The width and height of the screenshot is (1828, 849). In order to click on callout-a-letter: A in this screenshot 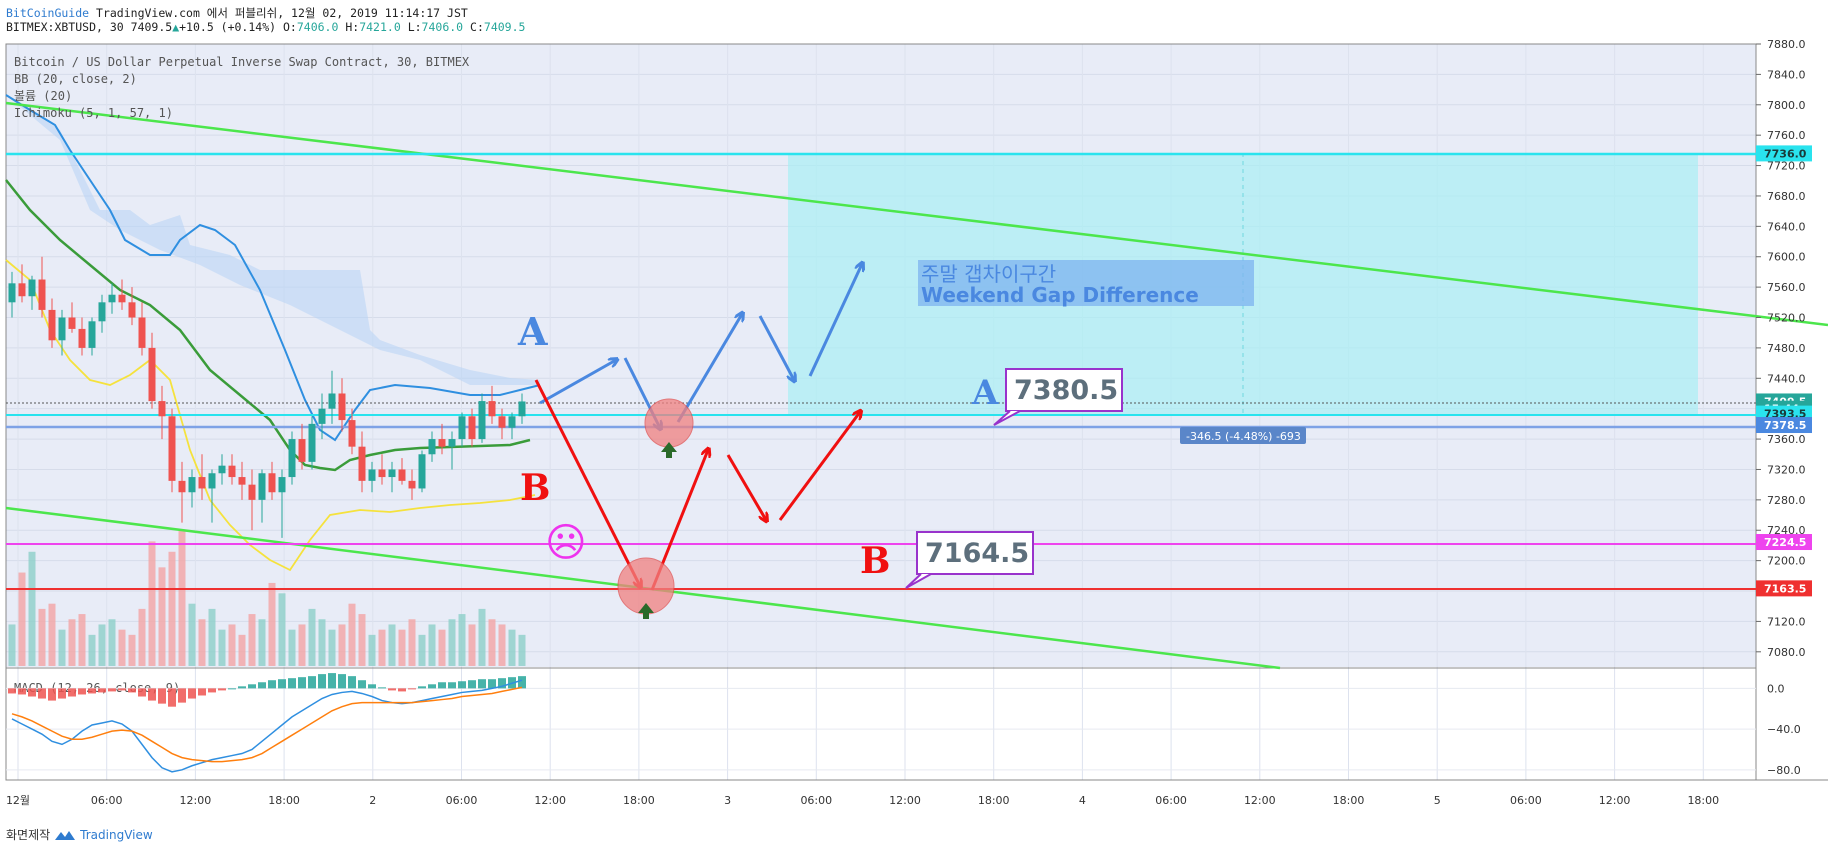, I will do `click(985, 393)`.